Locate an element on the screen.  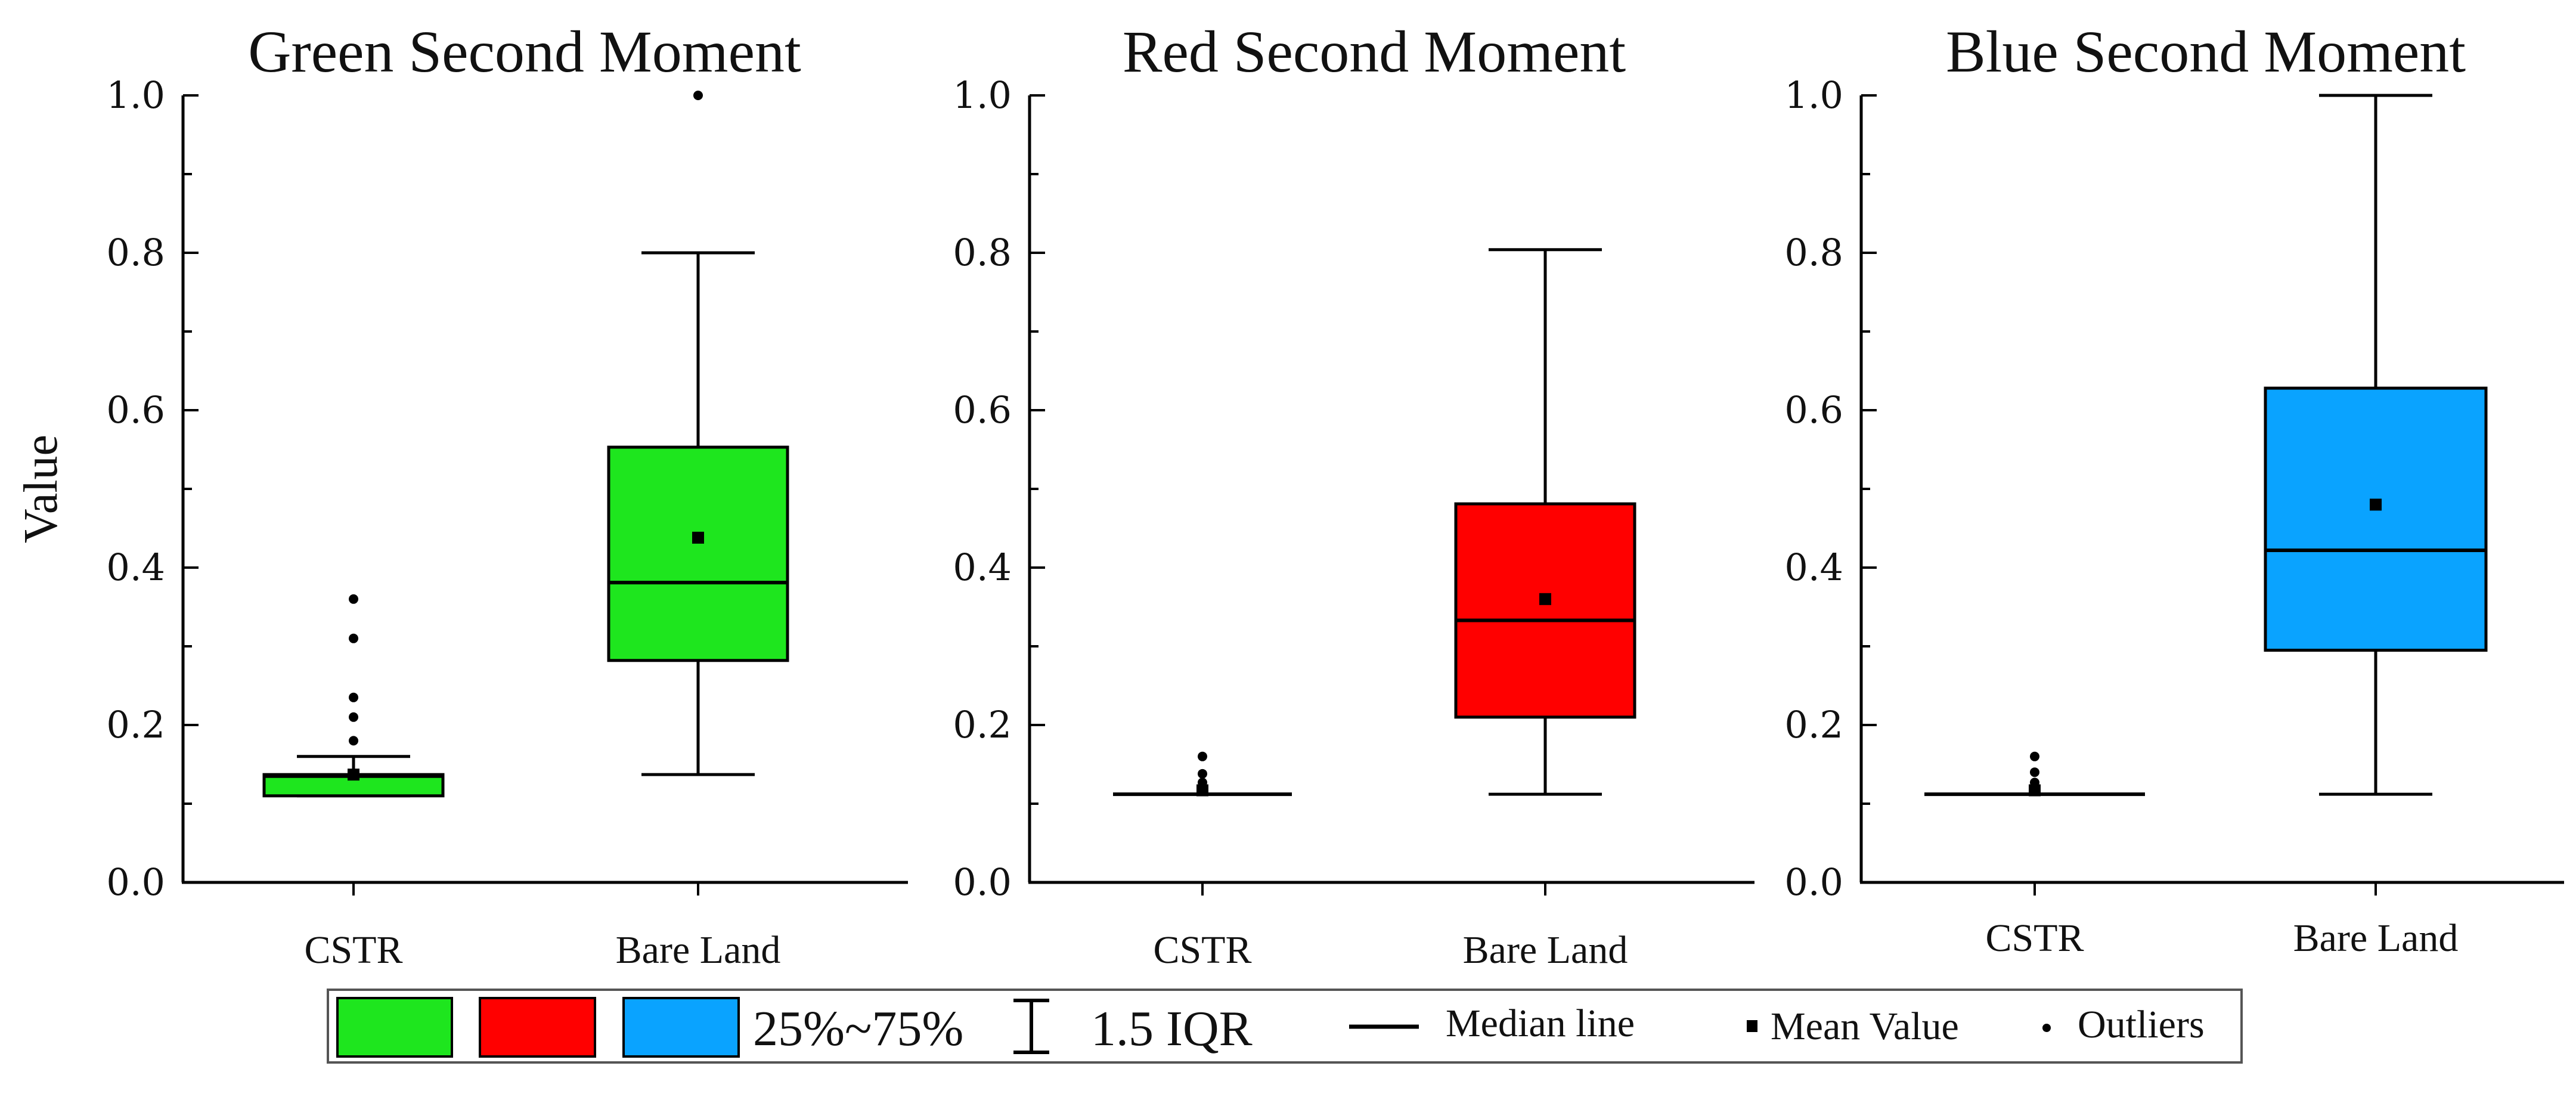
panel-title: Green Second Moment is located at coordinates (524, 51).